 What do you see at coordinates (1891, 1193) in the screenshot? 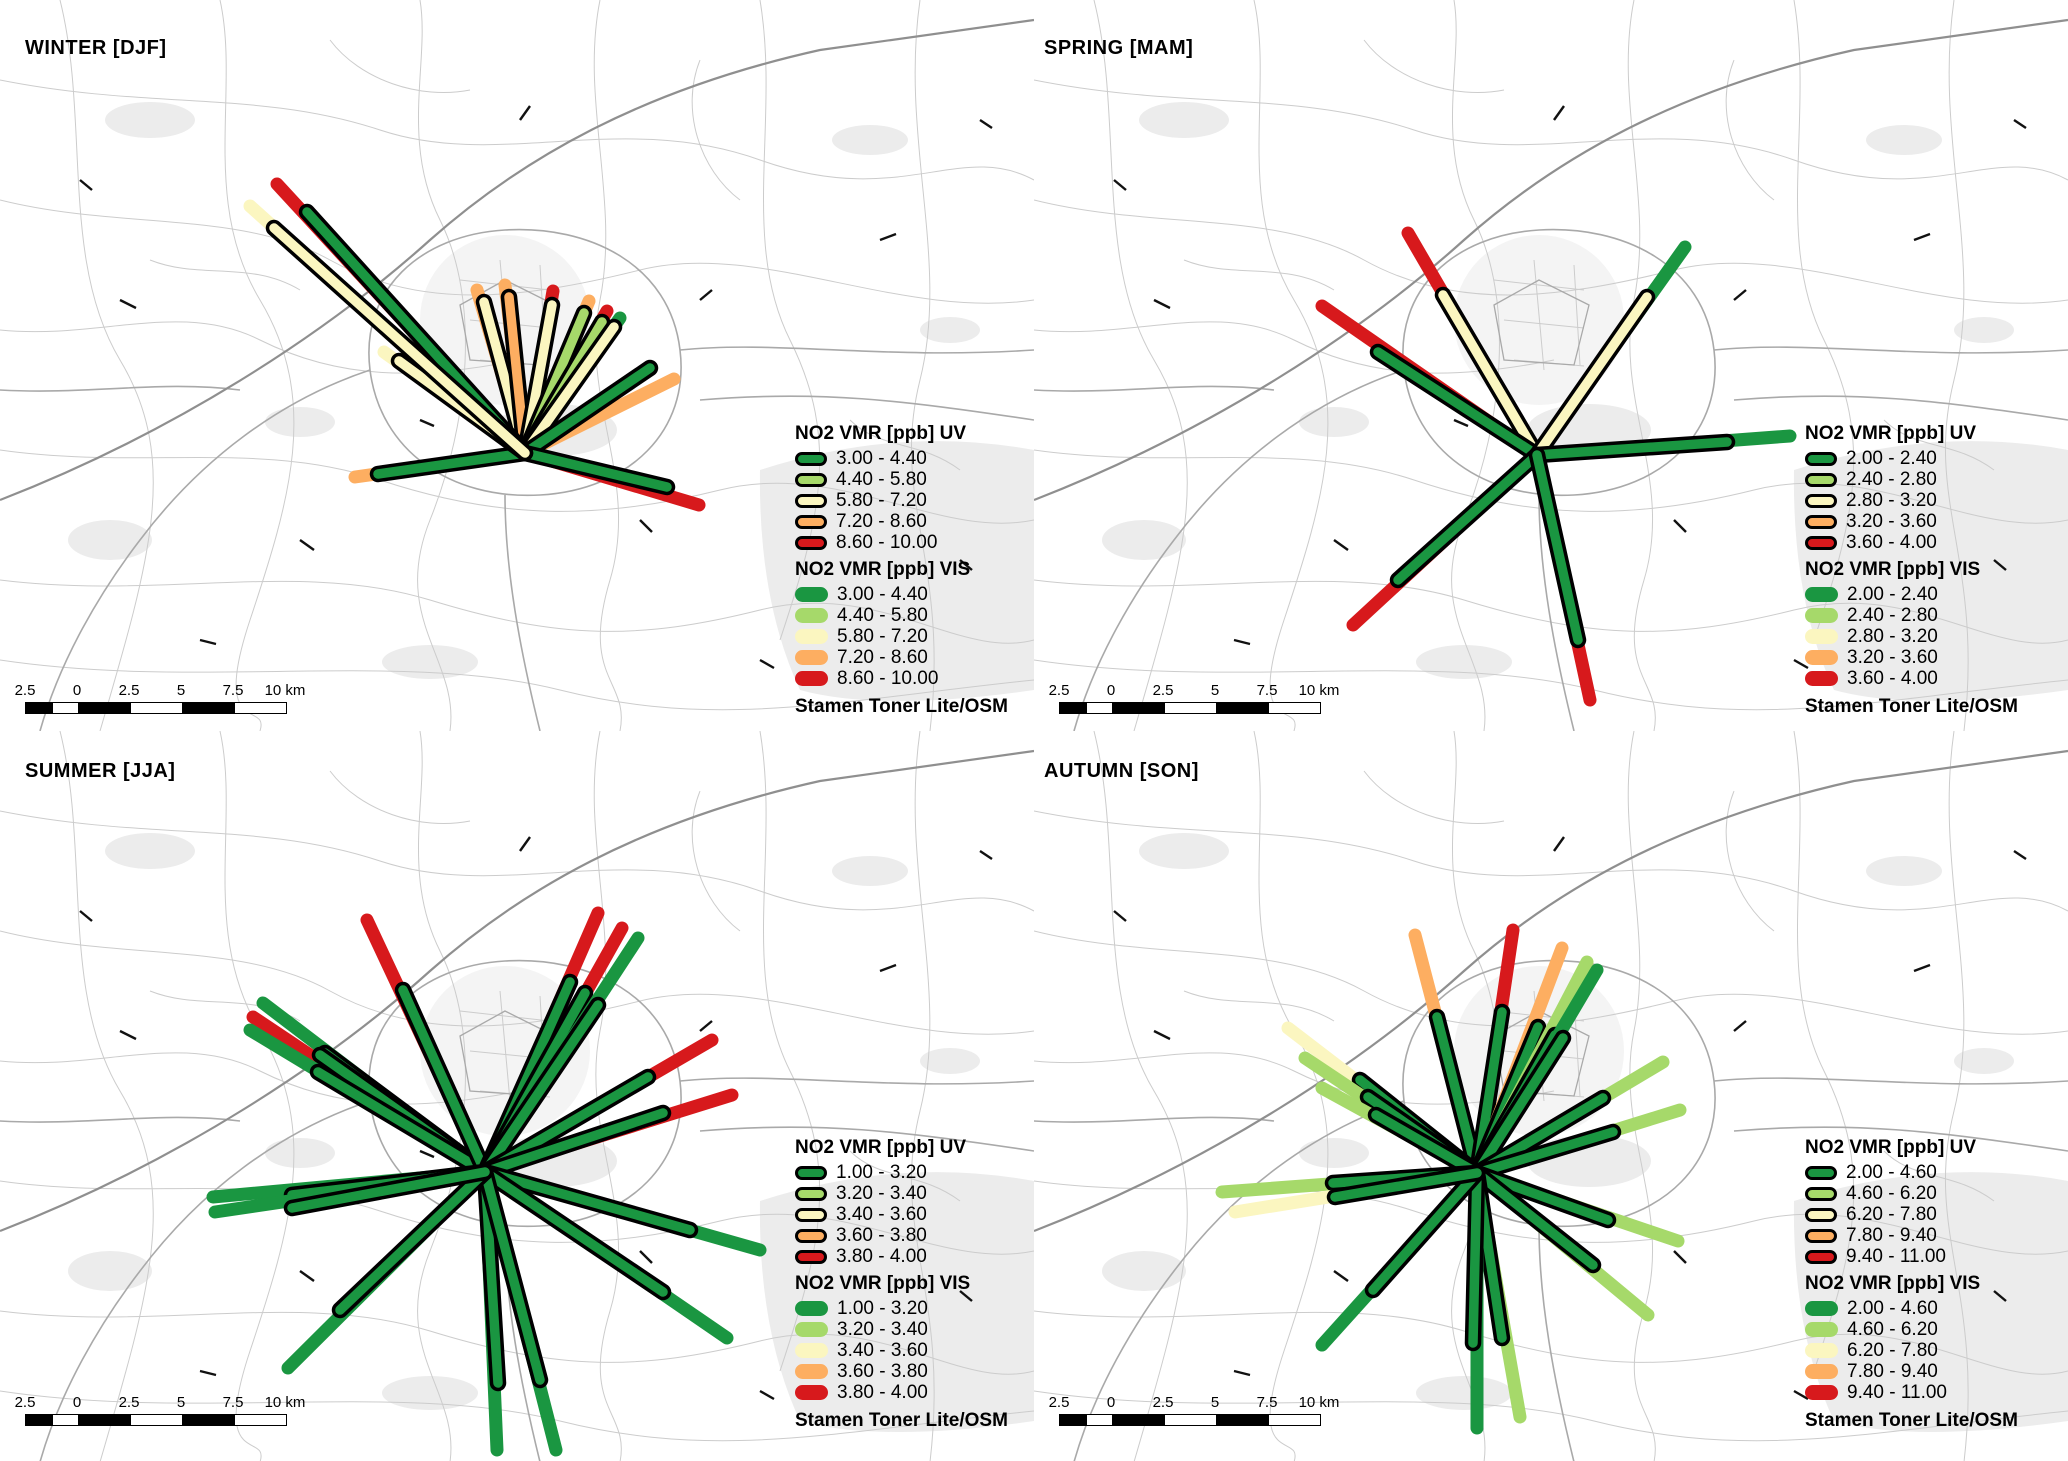
I see `legend-range-label: 4.60 - 6.20` at bounding box center [1891, 1193].